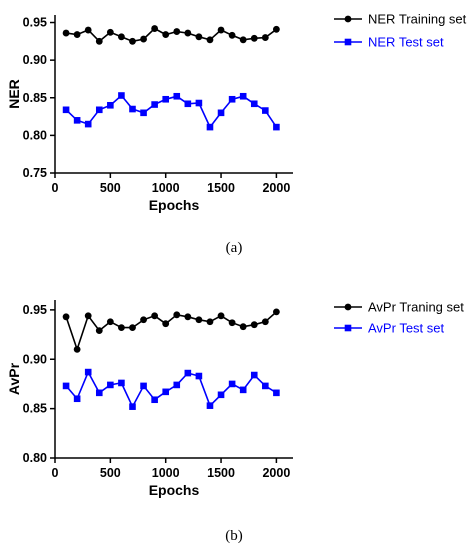 This screenshot has width=469, height=550. What do you see at coordinates (35, 310) in the screenshot?
I see `y-tick-label: 0.95` at bounding box center [35, 310].